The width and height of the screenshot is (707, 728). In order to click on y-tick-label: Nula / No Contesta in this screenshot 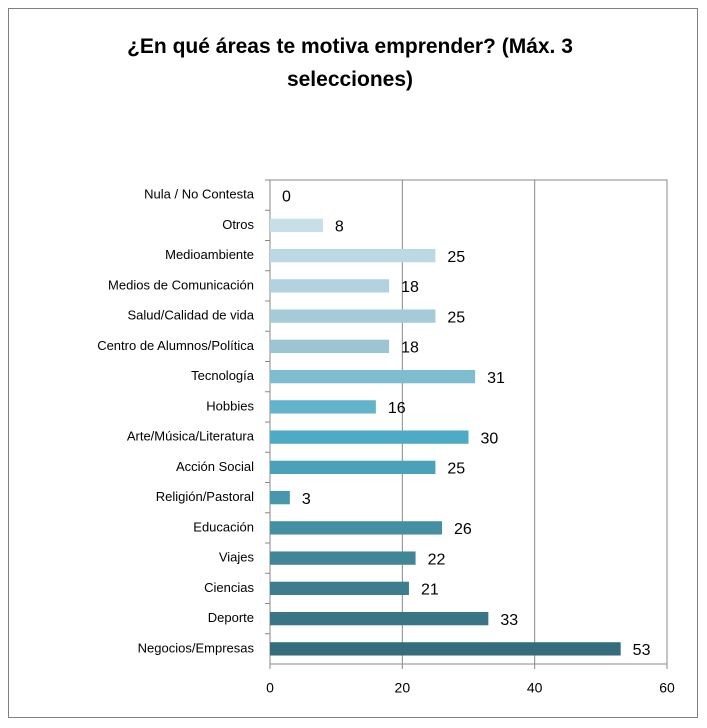, I will do `click(199, 194)`.